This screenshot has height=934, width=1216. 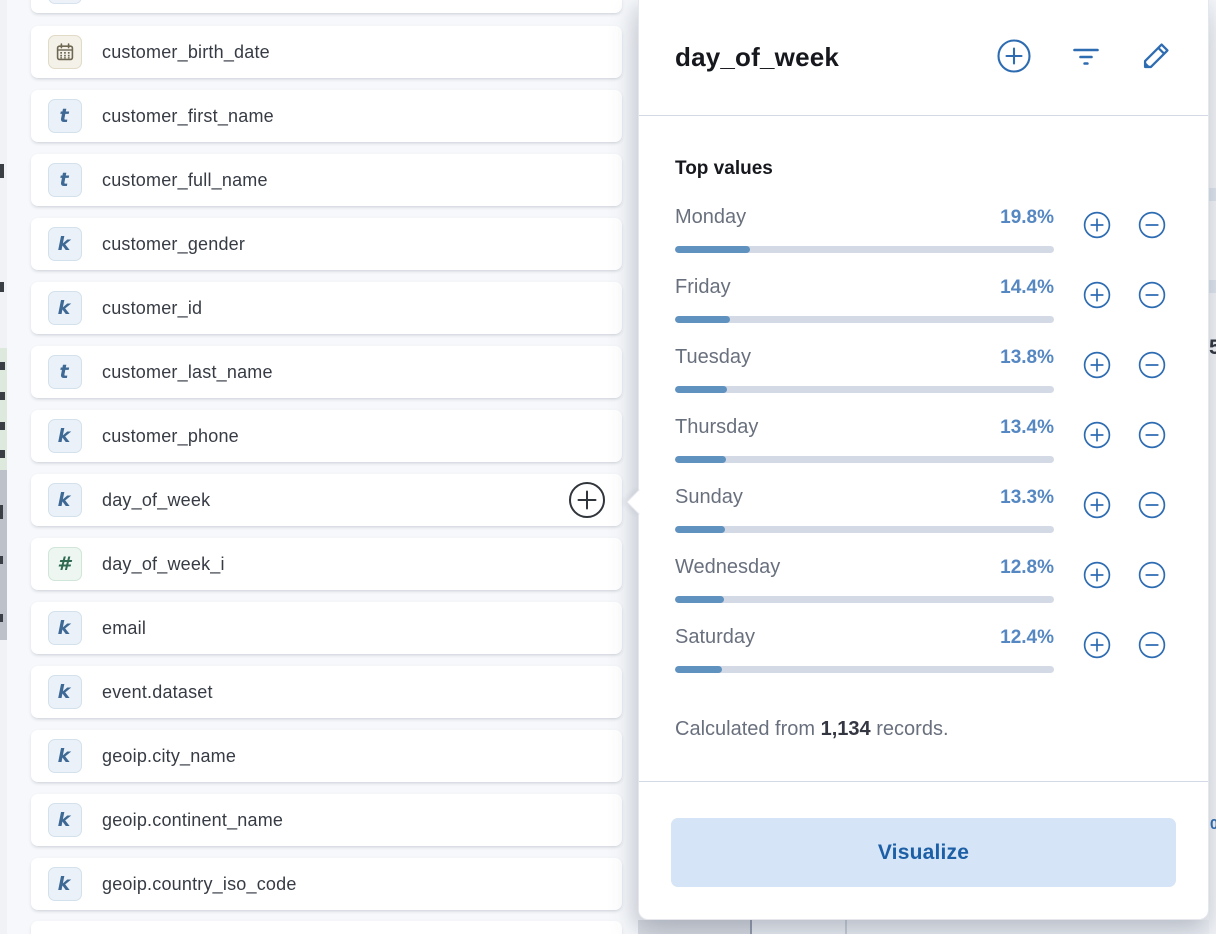 What do you see at coordinates (326, 436) in the screenshot?
I see `field-pill-customer_phone: k customer_phone` at bounding box center [326, 436].